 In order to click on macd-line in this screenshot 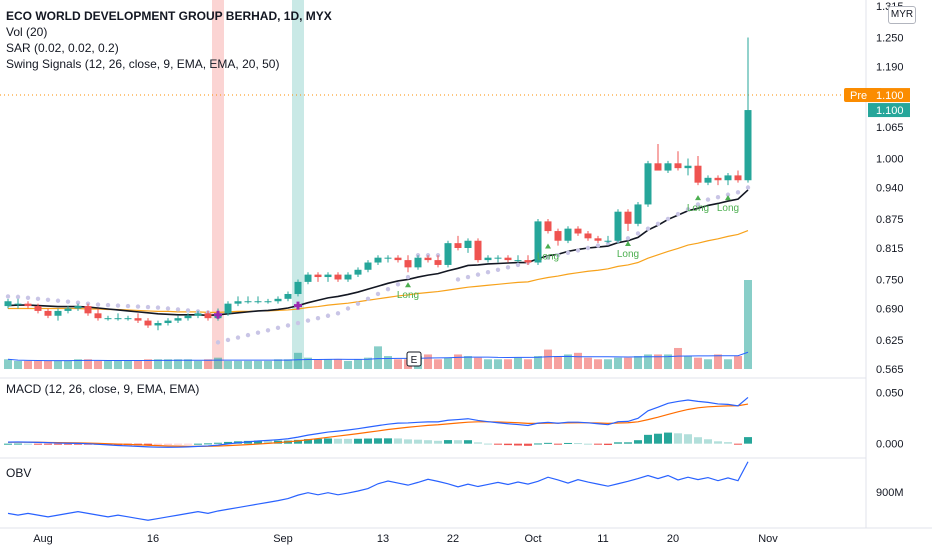, I will do `click(378, 422)`.